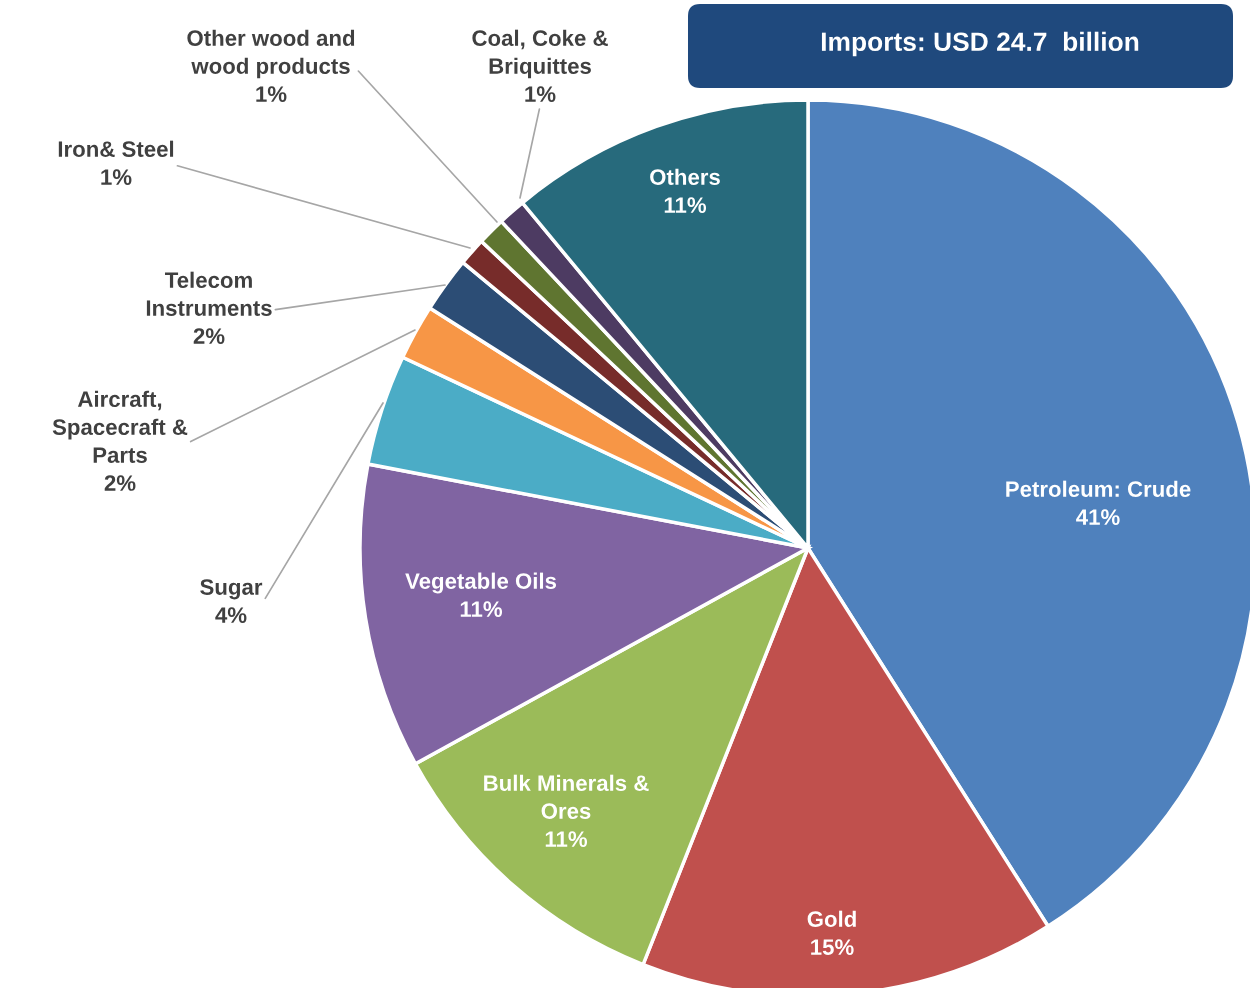  I want to click on slice-label: Others, so click(685, 176).